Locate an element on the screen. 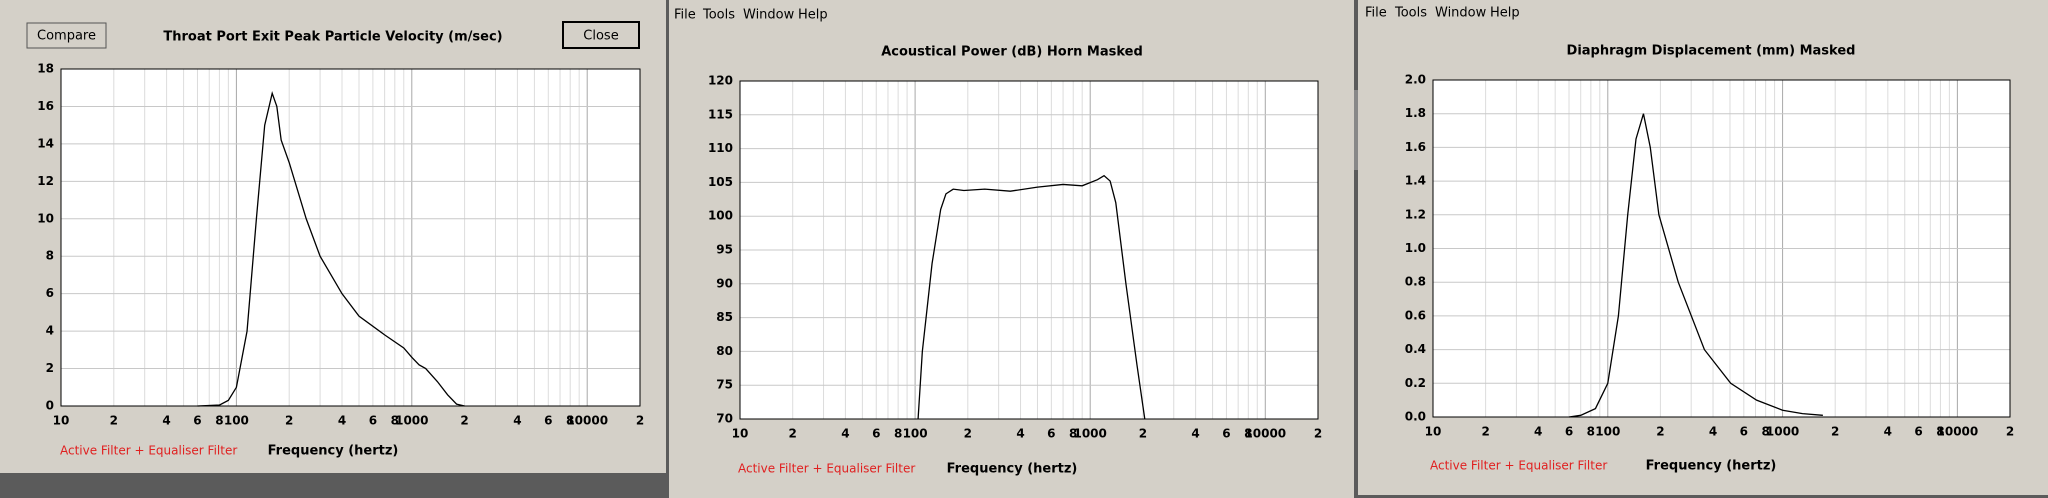 This screenshot has height=498, width=2048. y-tick-label: 0 is located at coordinates (50, 406).